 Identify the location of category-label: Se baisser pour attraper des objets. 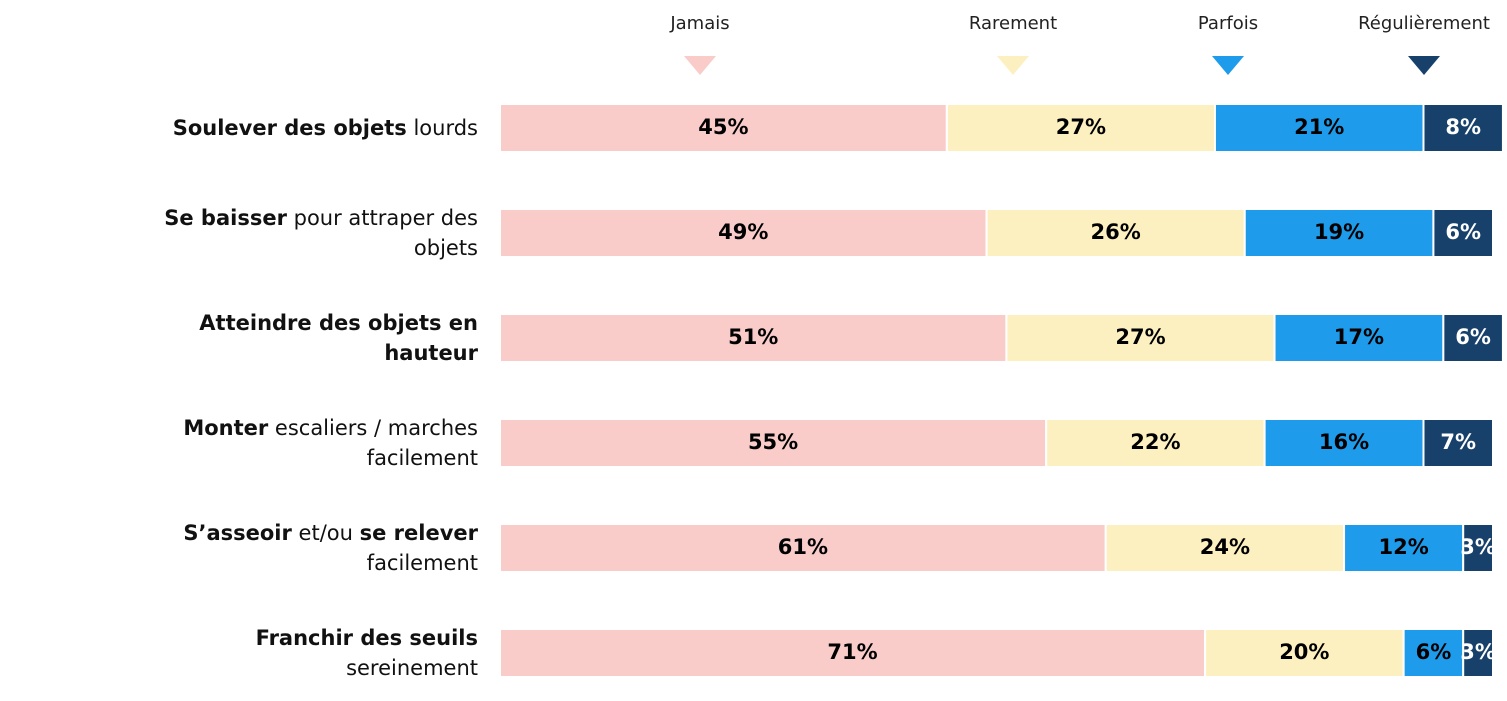
(313, 233).